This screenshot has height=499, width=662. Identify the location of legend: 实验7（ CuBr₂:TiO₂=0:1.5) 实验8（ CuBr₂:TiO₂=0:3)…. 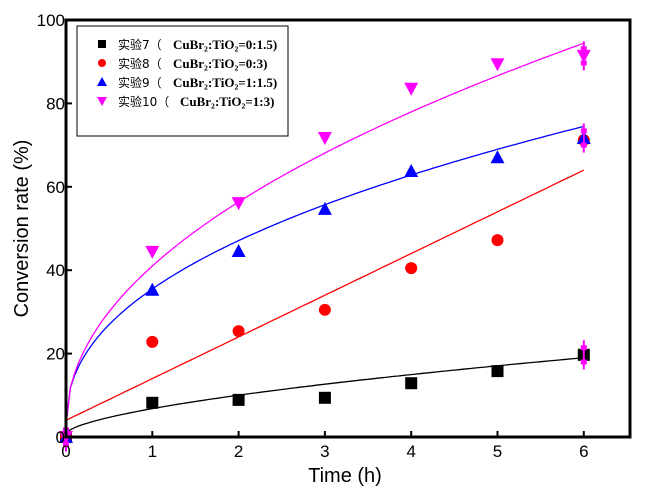
(182, 81).